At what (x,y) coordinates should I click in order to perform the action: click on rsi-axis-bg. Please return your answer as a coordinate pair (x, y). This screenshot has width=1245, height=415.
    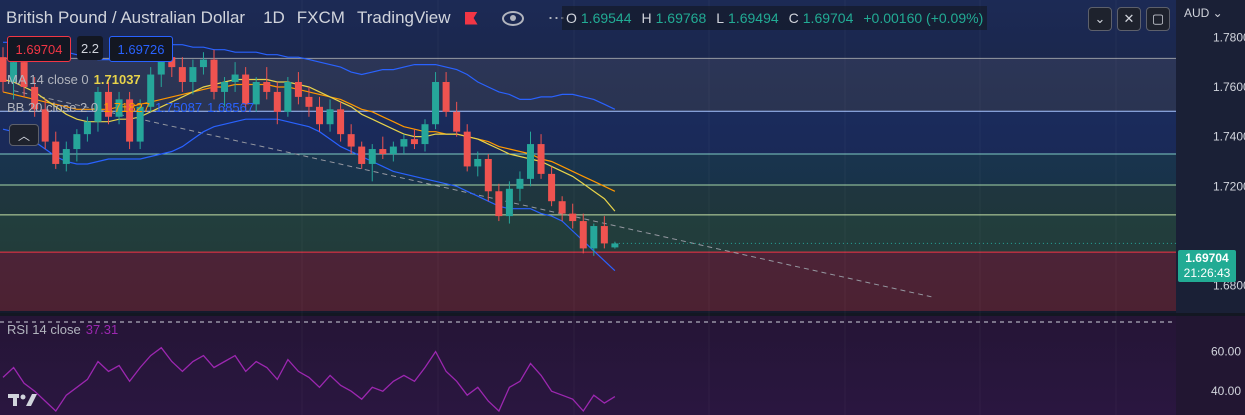
    Looking at the image, I should click on (1210, 365).